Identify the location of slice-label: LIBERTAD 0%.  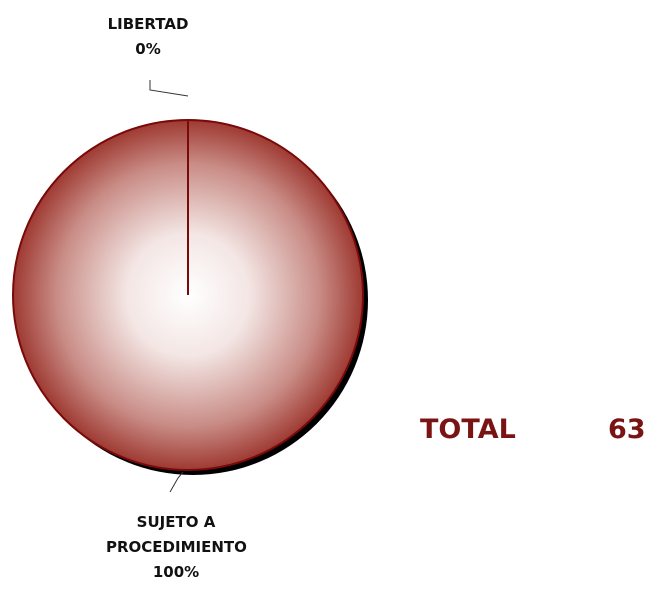
(148, 37).